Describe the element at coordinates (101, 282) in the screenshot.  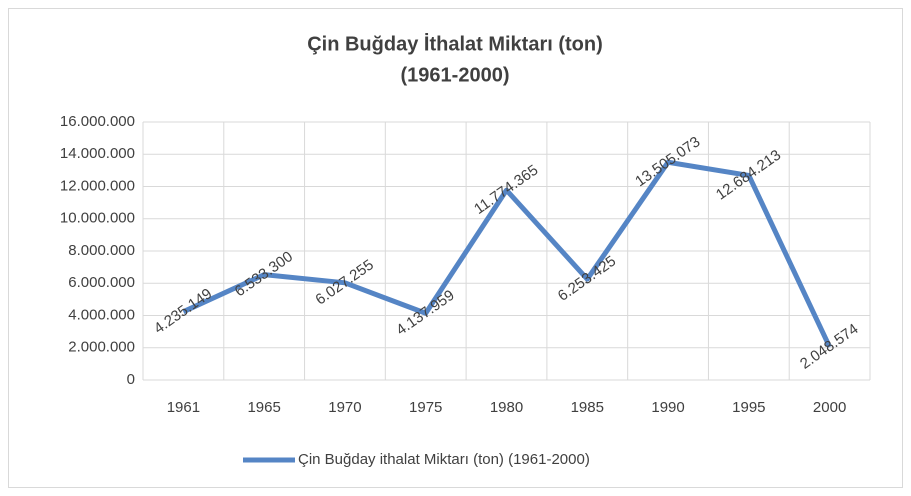
I see `y-tick-label: 6.000.000` at that location.